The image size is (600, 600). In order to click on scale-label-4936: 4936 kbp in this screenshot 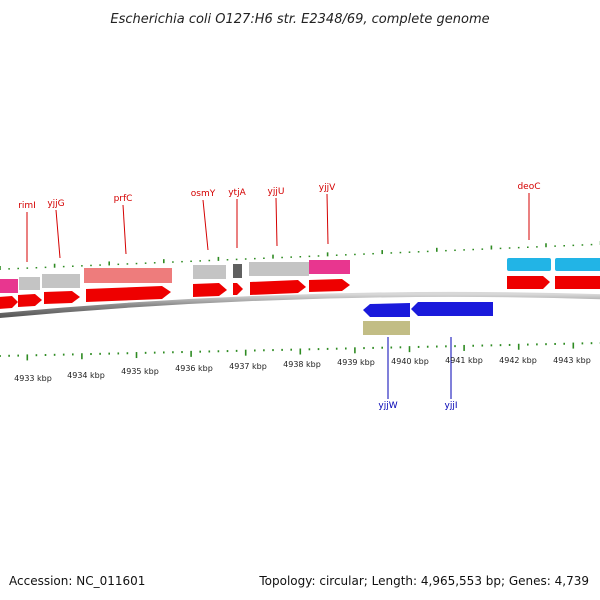, I will do `click(194, 368)`.